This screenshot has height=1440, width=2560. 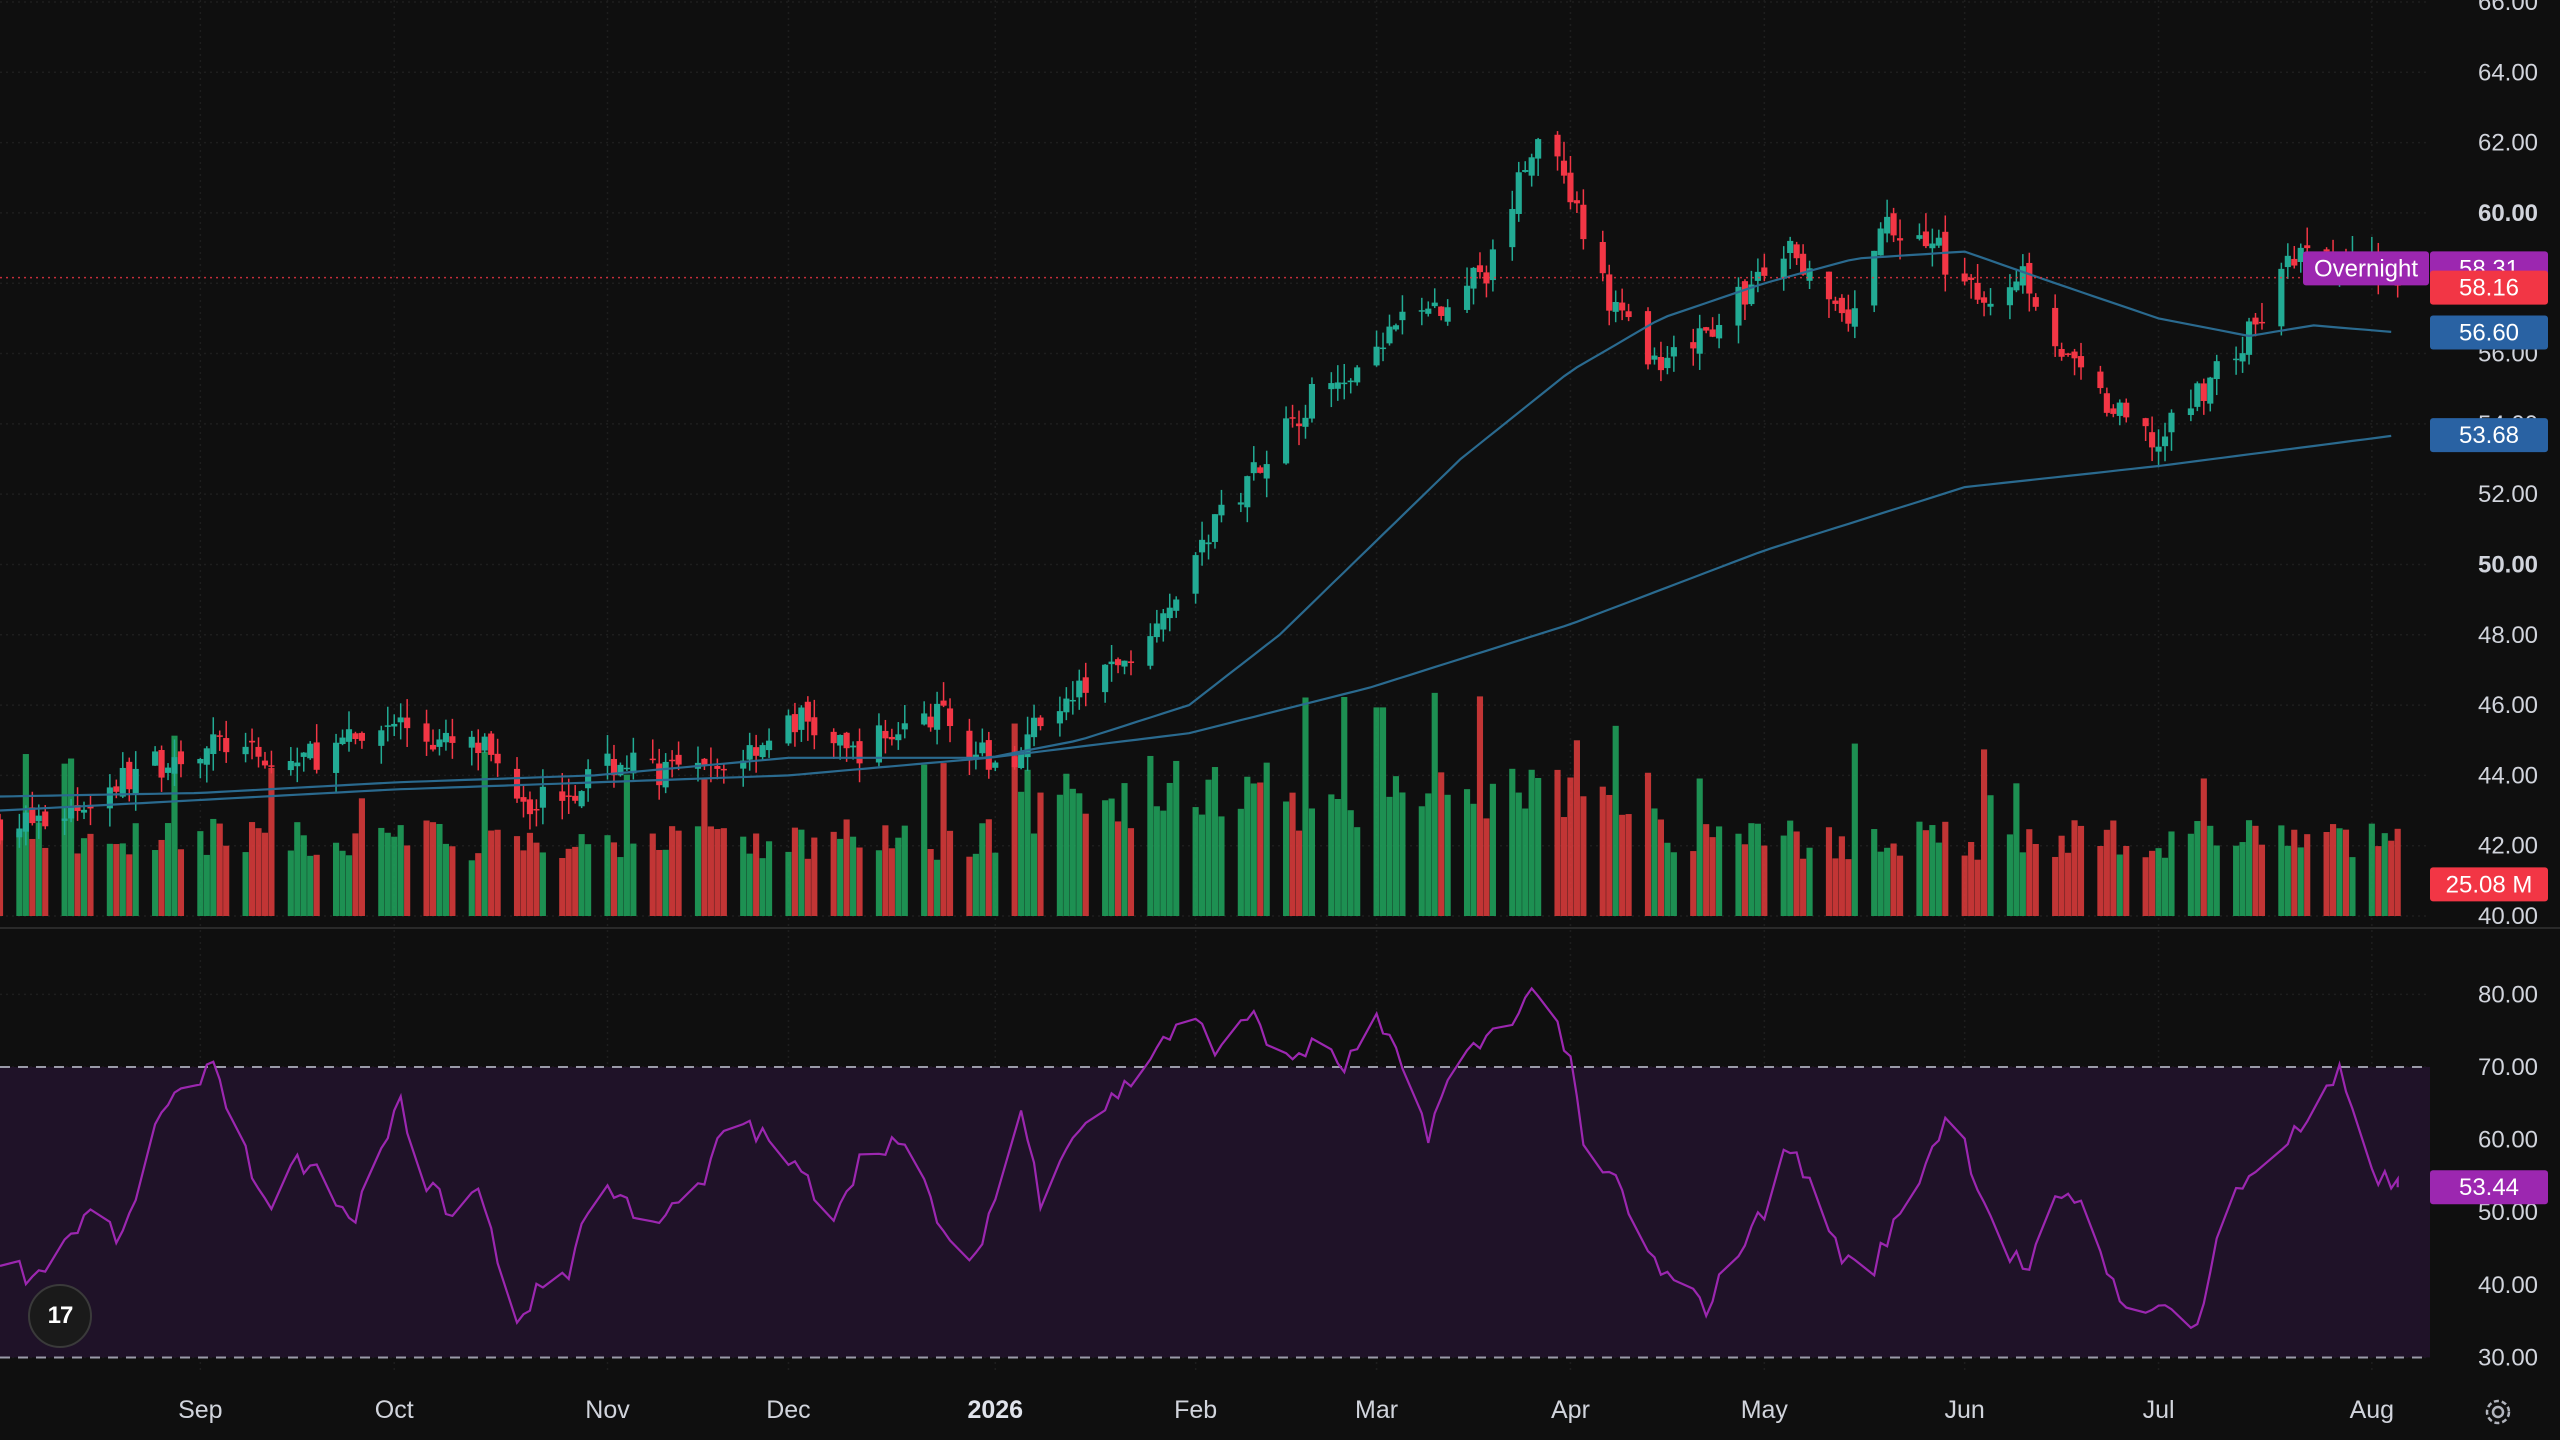 What do you see at coordinates (2508, 1285) in the screenshot?
I see `rsi-tick-label: 40.00` at bounding box center [2508, 1285].